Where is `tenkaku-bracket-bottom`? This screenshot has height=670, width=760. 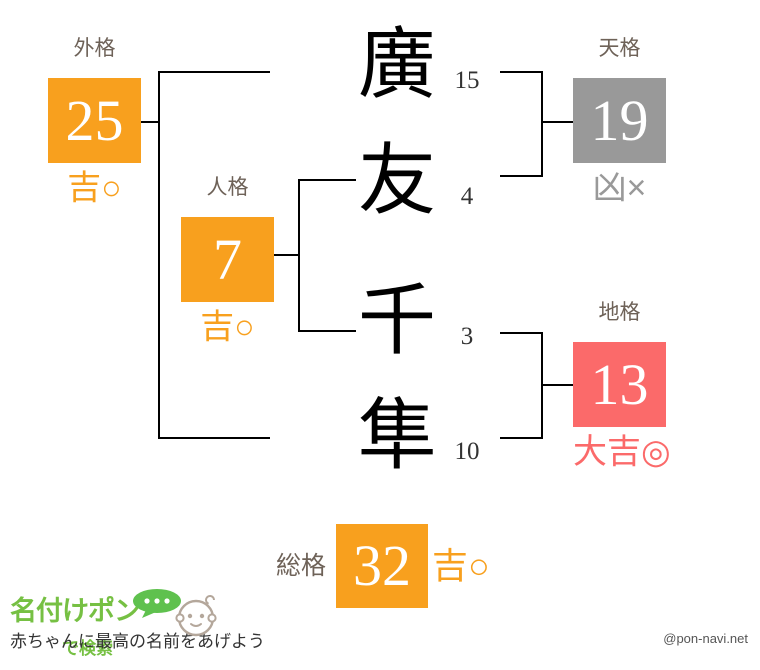 tenkaku-bracket-bottom is located at coordinates (521, 176).